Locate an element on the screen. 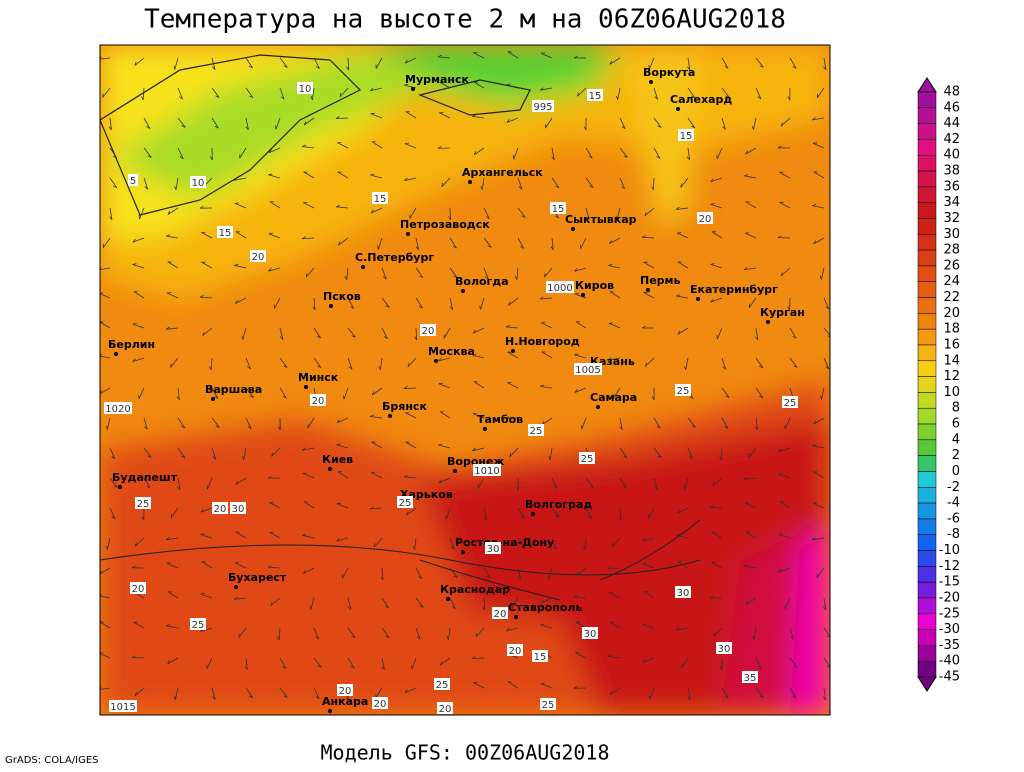  contour-label: 1000 is located at coordinates (559, 288).